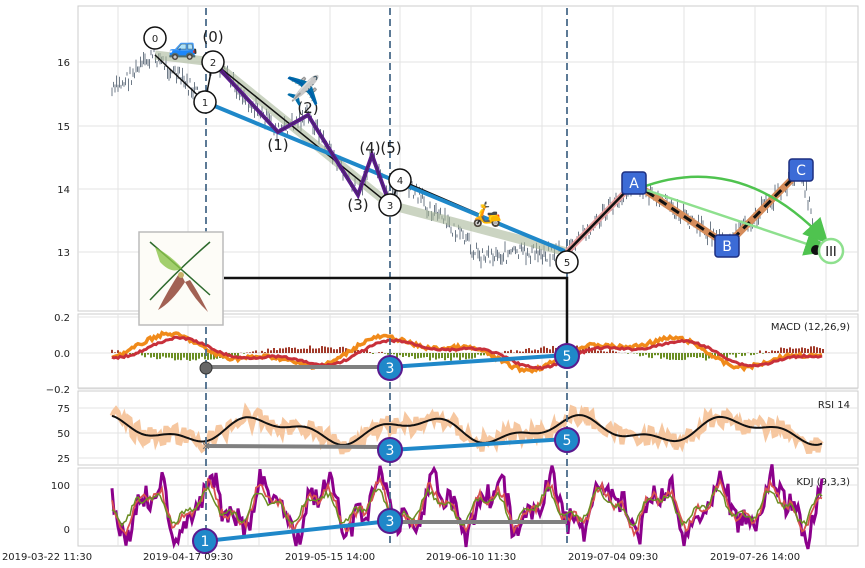  I want to click on y-tick-label: 13, so click(63, 253).